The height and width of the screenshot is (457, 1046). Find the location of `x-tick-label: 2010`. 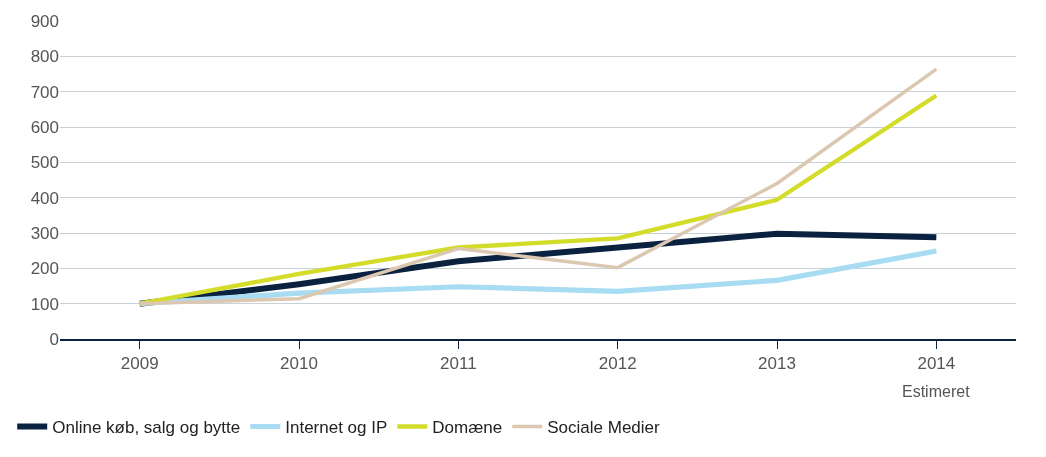

x-tick-label: 2010 is located at coordinates (299, 364).